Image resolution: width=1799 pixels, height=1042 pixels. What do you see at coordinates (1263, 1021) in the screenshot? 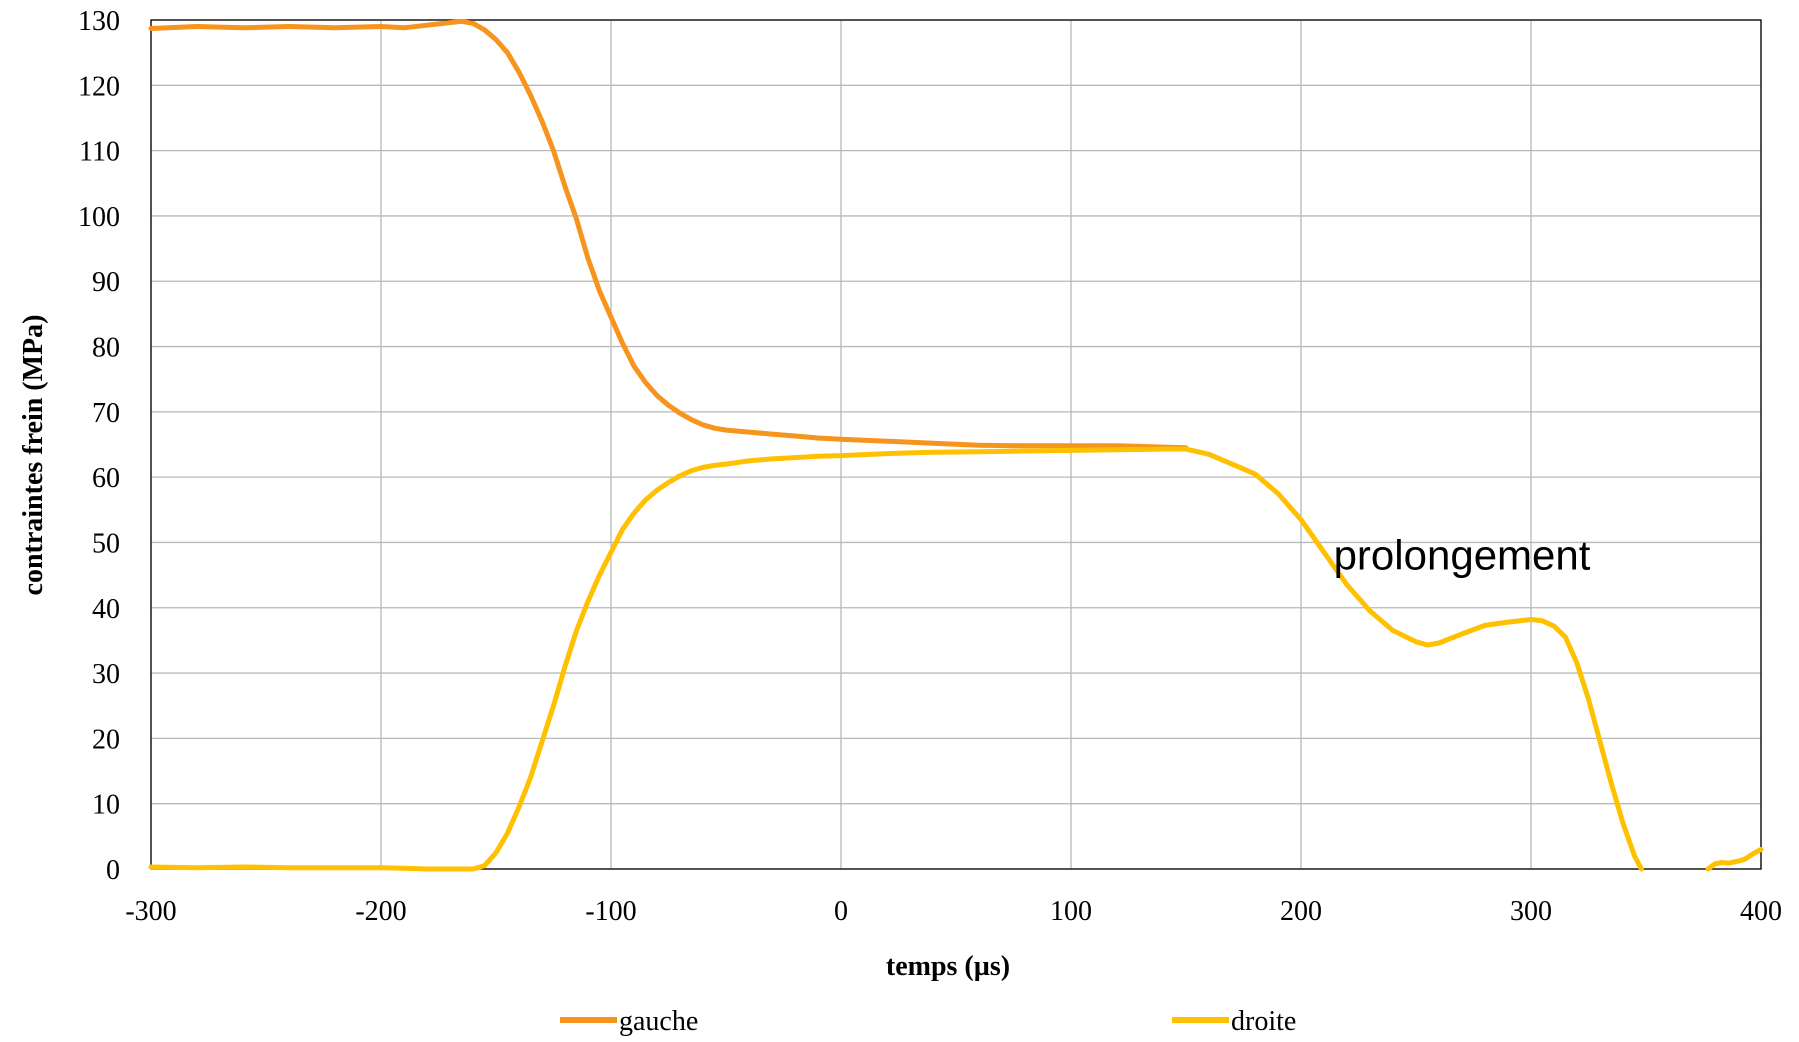
I see `legend-label-droite: droite` at bounding box center [1263, 1021].